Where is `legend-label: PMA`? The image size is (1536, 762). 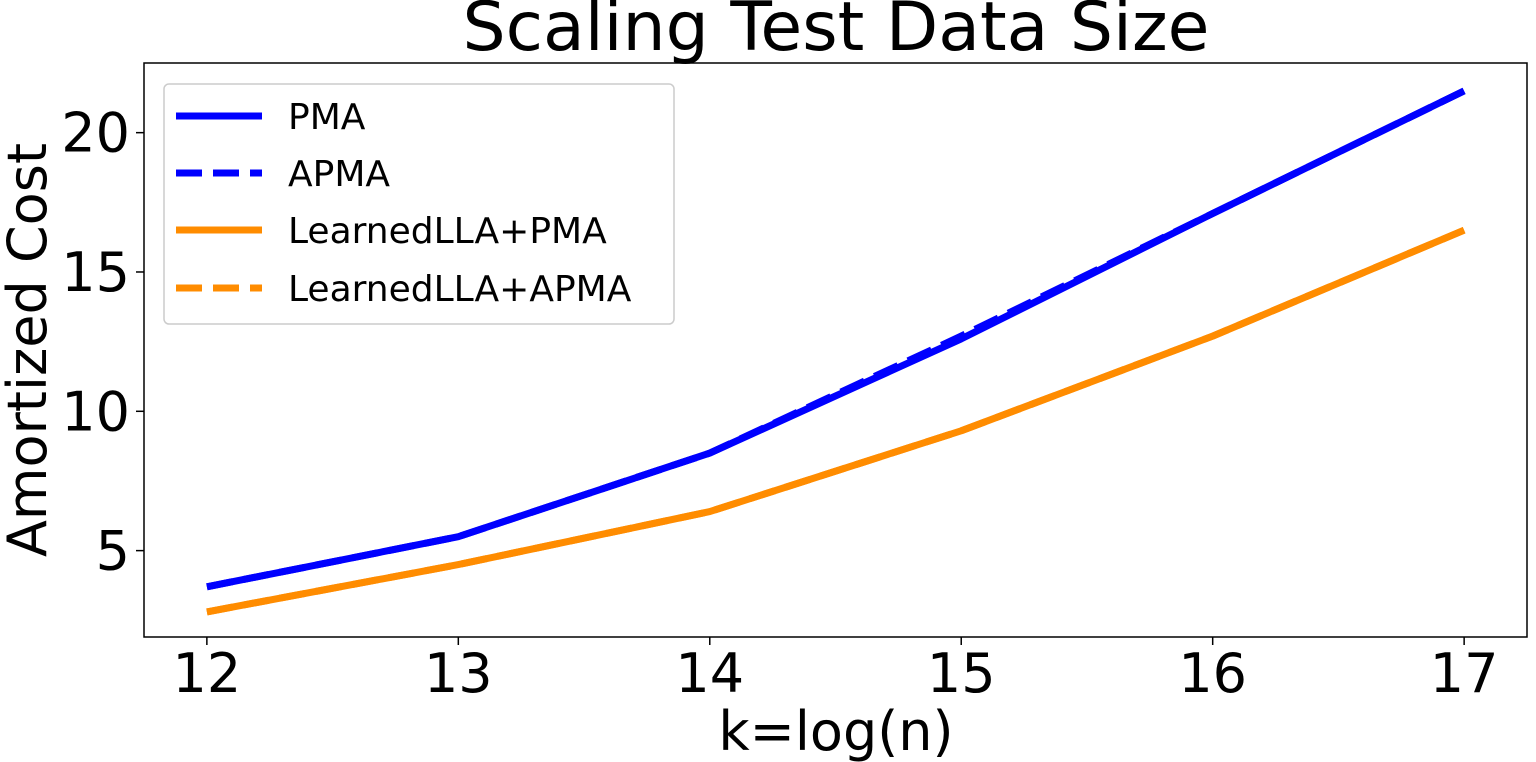
legend-label: PMA is located at coordinates (327, 117).